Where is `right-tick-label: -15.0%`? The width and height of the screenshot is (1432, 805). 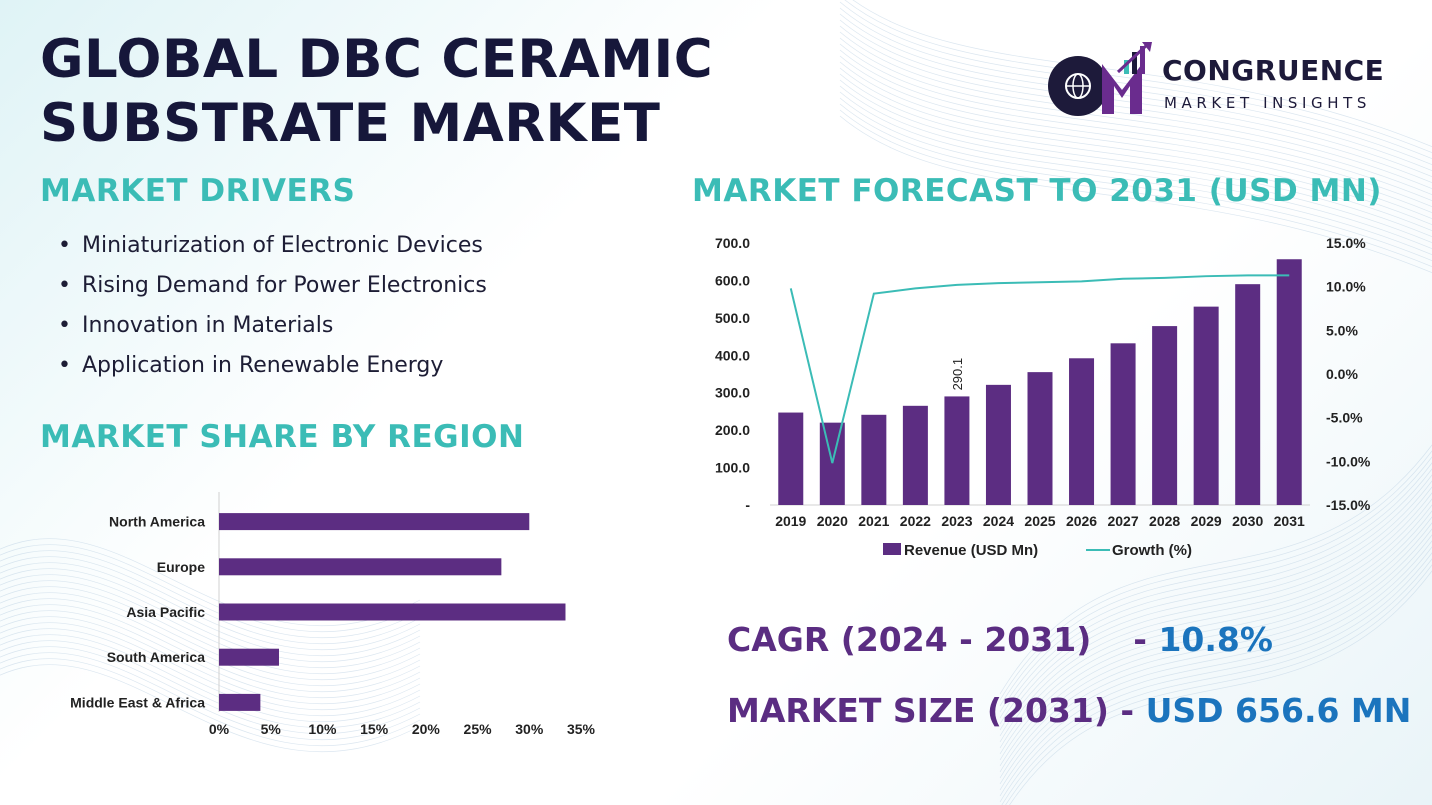
right-tick-label: -15.0% is located at coordinates (1348, 505).